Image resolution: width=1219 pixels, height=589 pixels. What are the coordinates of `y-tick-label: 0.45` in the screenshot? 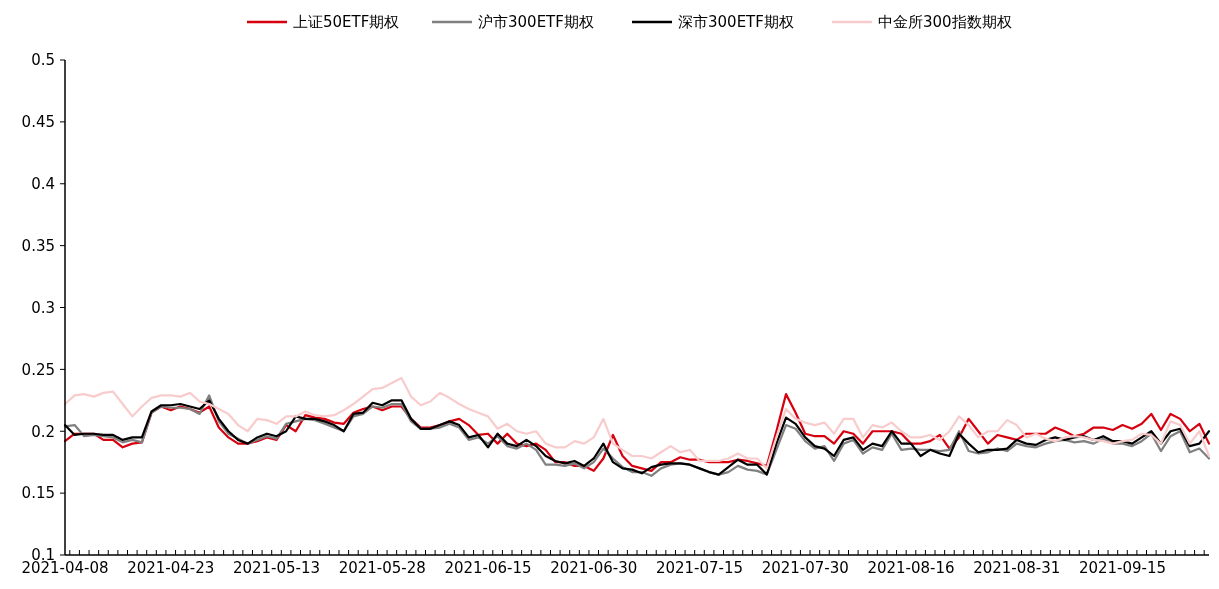 It's located at (38, 122).